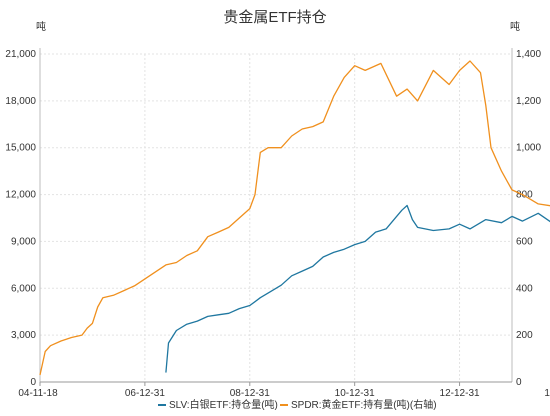 This screenshot has height=416, width=550. What do you see at coordinates (528, 148) in the screenshot?
I see `y-right-tick-label: 1,000` at bounding box center [528, 148].